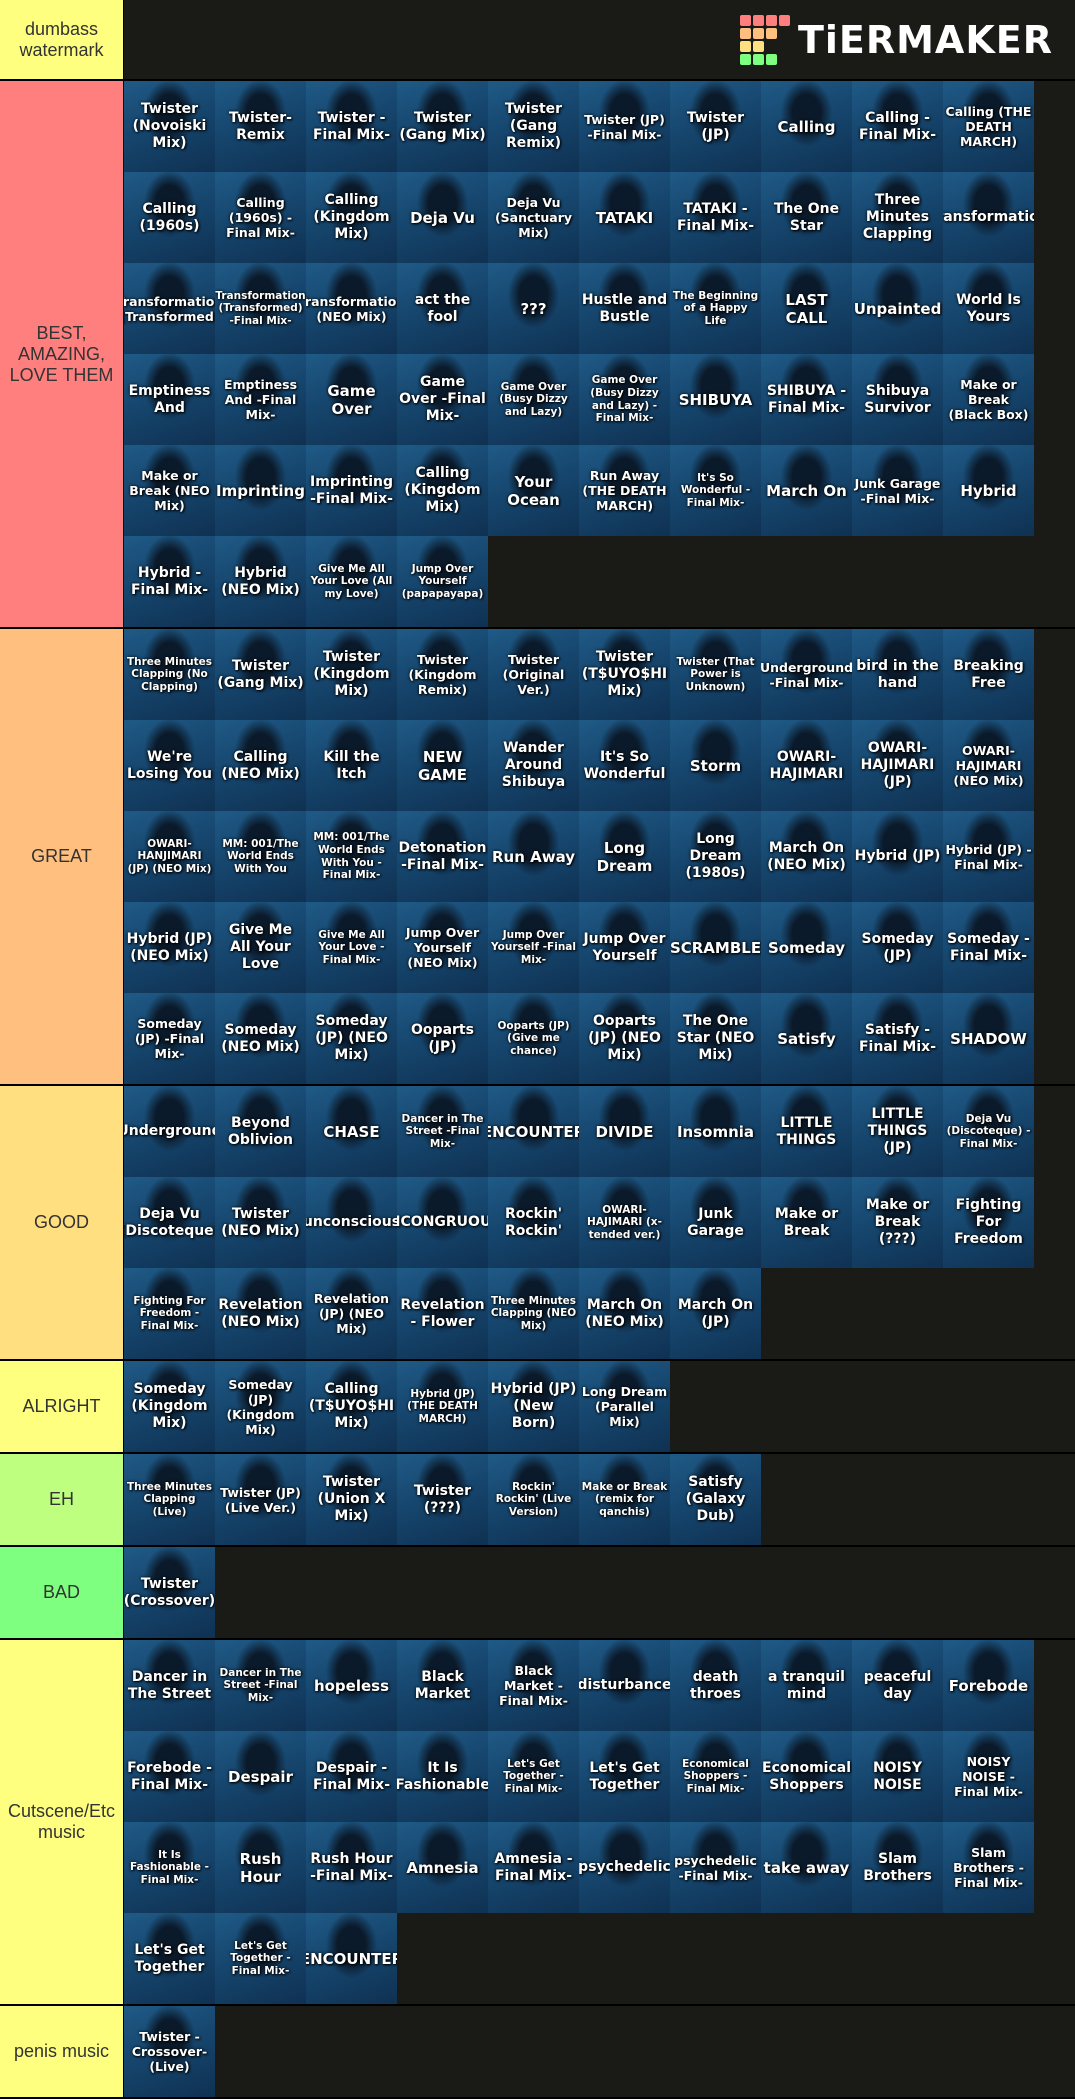 This screenshot has width=1075, height=2099. I want to click on song-tile: SCRAMBLE, so click(715, 947).